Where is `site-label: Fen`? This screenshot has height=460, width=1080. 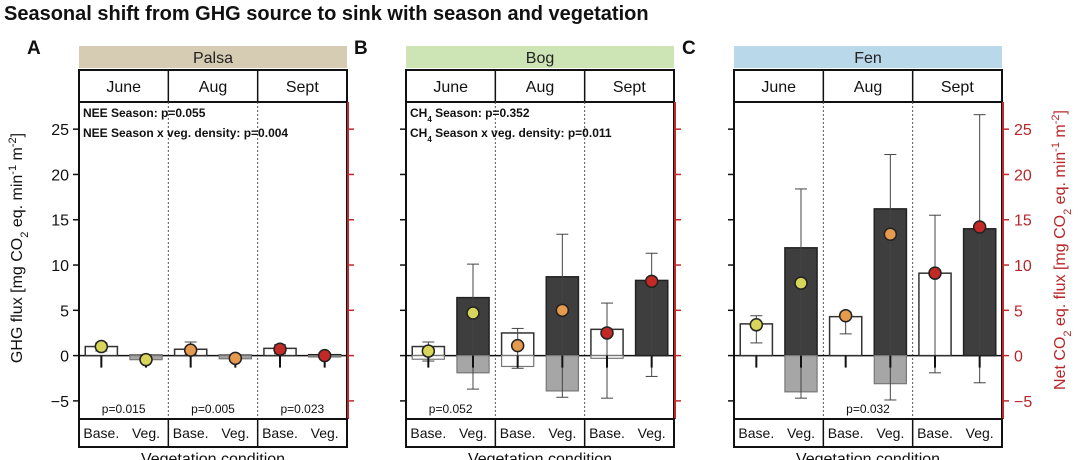 site-label: Fen is located at coordinates (868, 58).